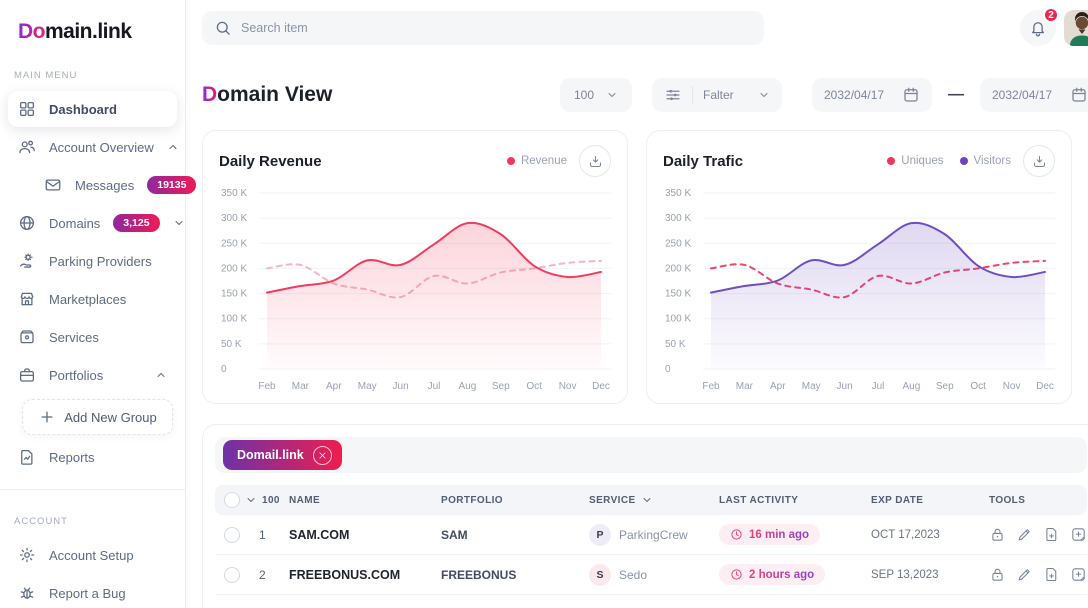  I want to click on clock-icon, so click(736, 574).